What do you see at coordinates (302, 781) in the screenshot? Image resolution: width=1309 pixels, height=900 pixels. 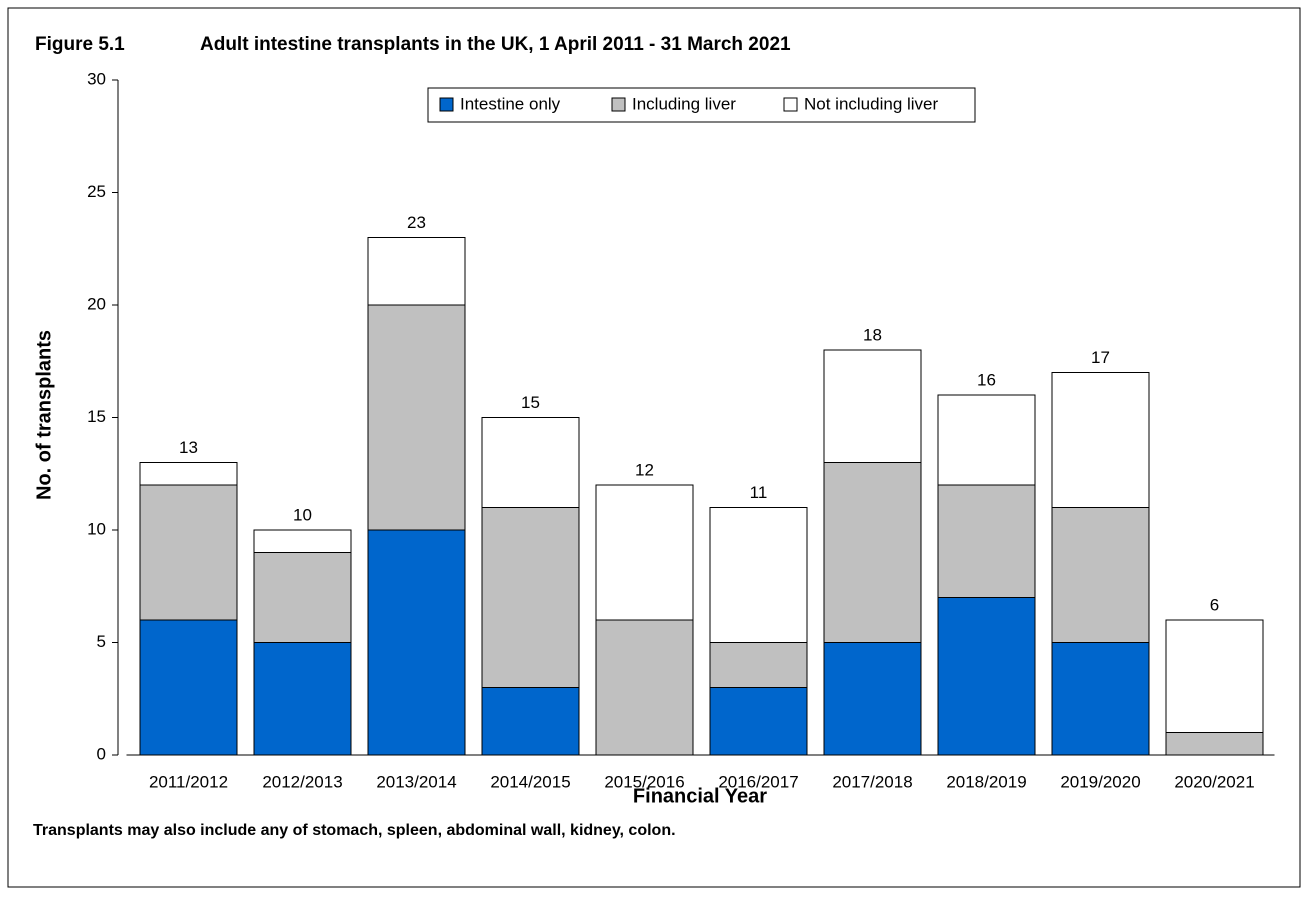 I see `x-tick-label: 2012/2013` at bounding box center [302, 781].